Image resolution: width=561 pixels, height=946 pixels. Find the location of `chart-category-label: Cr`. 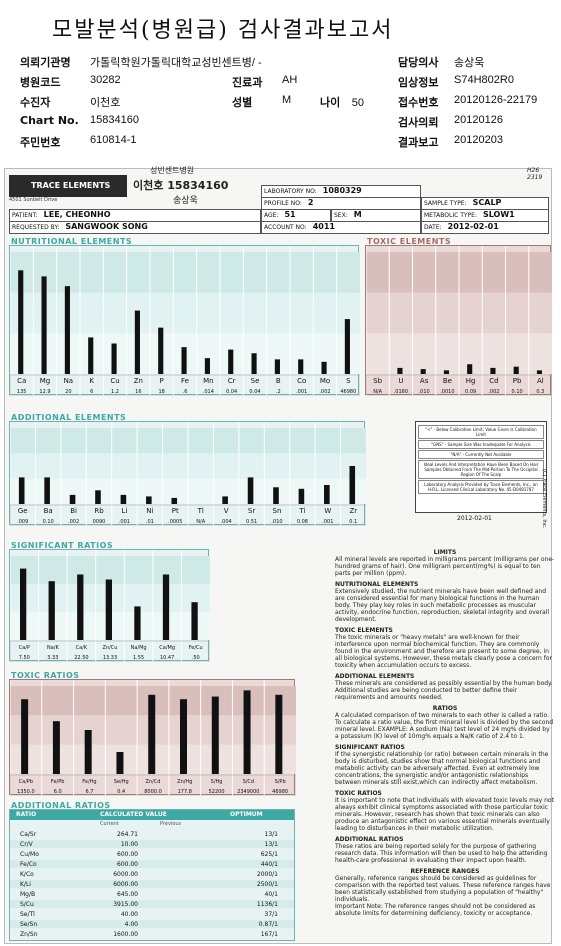

chart-category-label: Cr is located at coordinates (232, 381).